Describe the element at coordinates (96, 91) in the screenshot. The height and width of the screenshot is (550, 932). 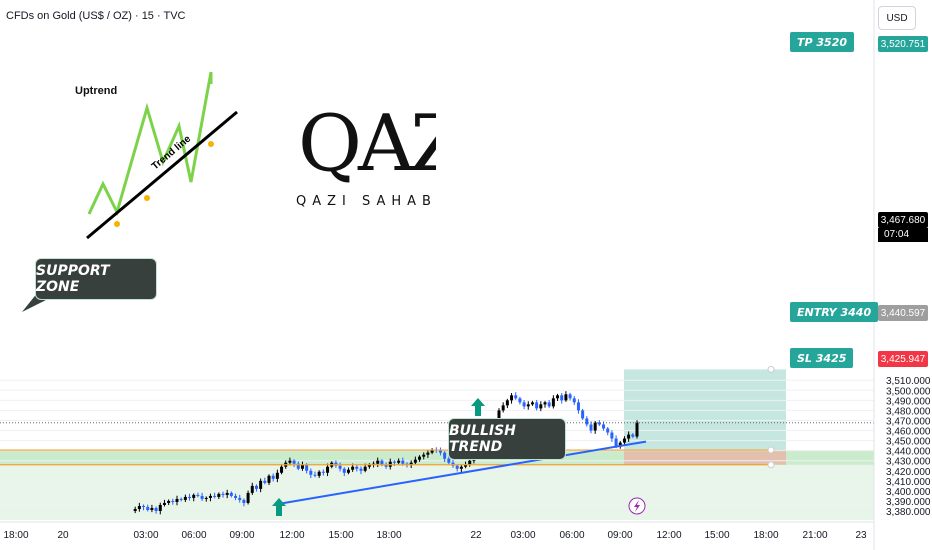
I see `inset-title: Uptrend` at that location.